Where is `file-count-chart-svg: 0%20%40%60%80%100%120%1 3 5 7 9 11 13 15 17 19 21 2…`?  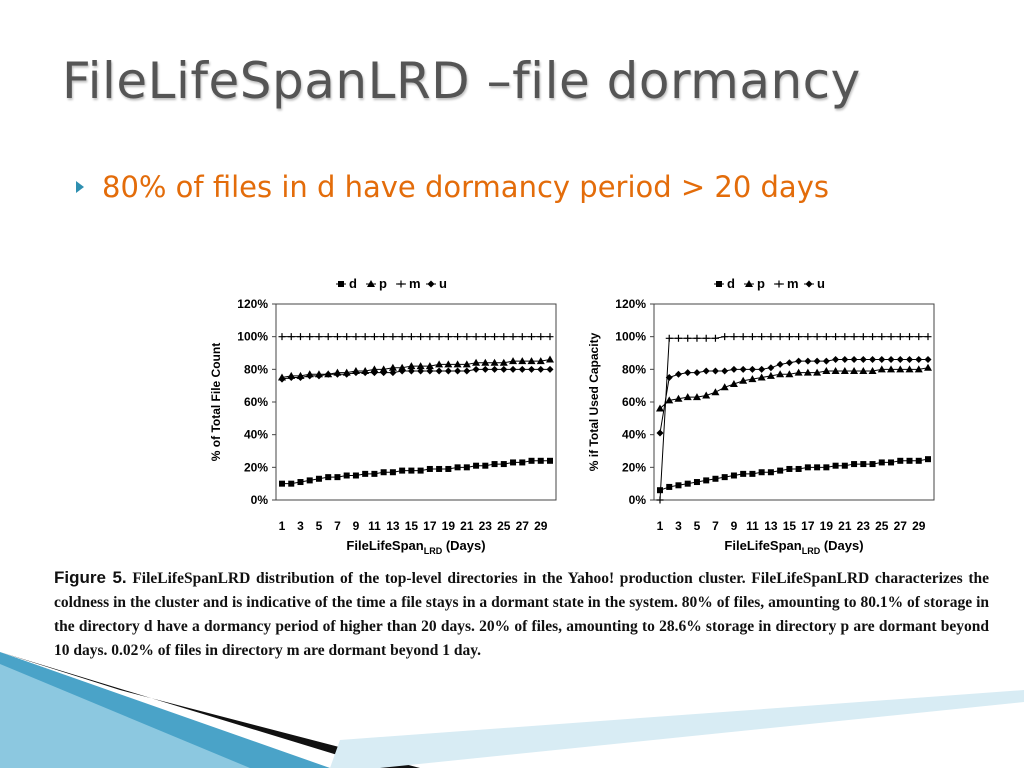
file-count-chart-svg: 0%20%40%60%80%100%120%1 3 5 7 9 11 13 15 17 19 21 2… is located at coordinates (383, 416).